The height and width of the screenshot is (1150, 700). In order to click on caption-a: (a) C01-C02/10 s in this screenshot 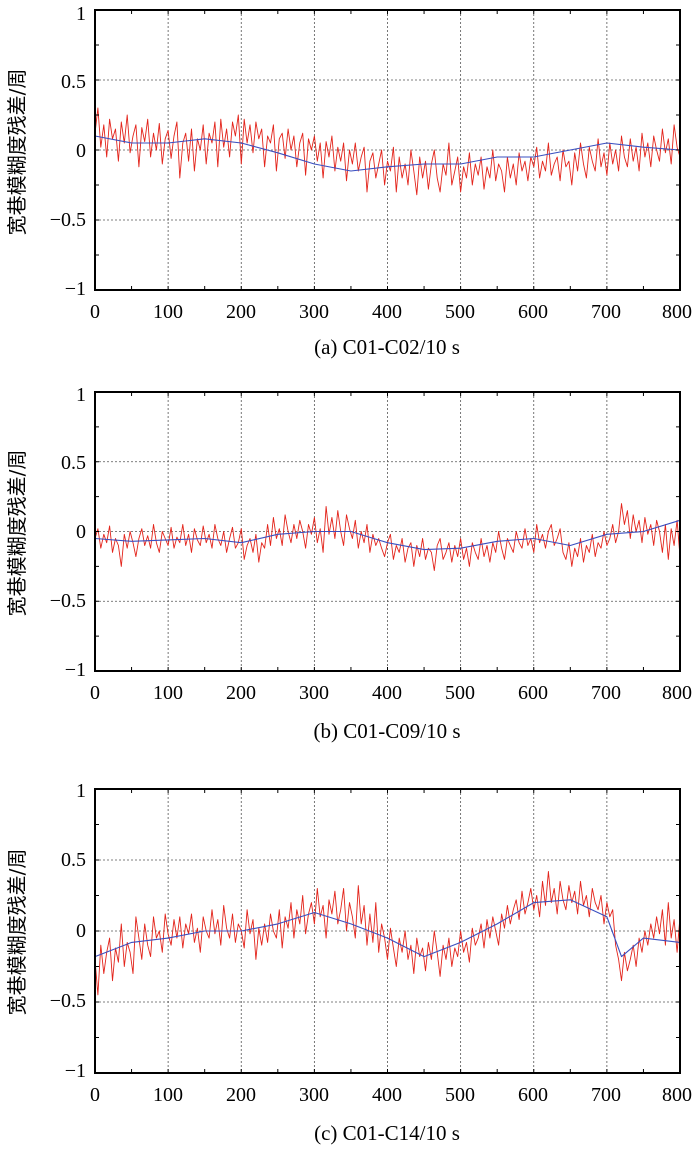, I will do `click(387, 347)`.